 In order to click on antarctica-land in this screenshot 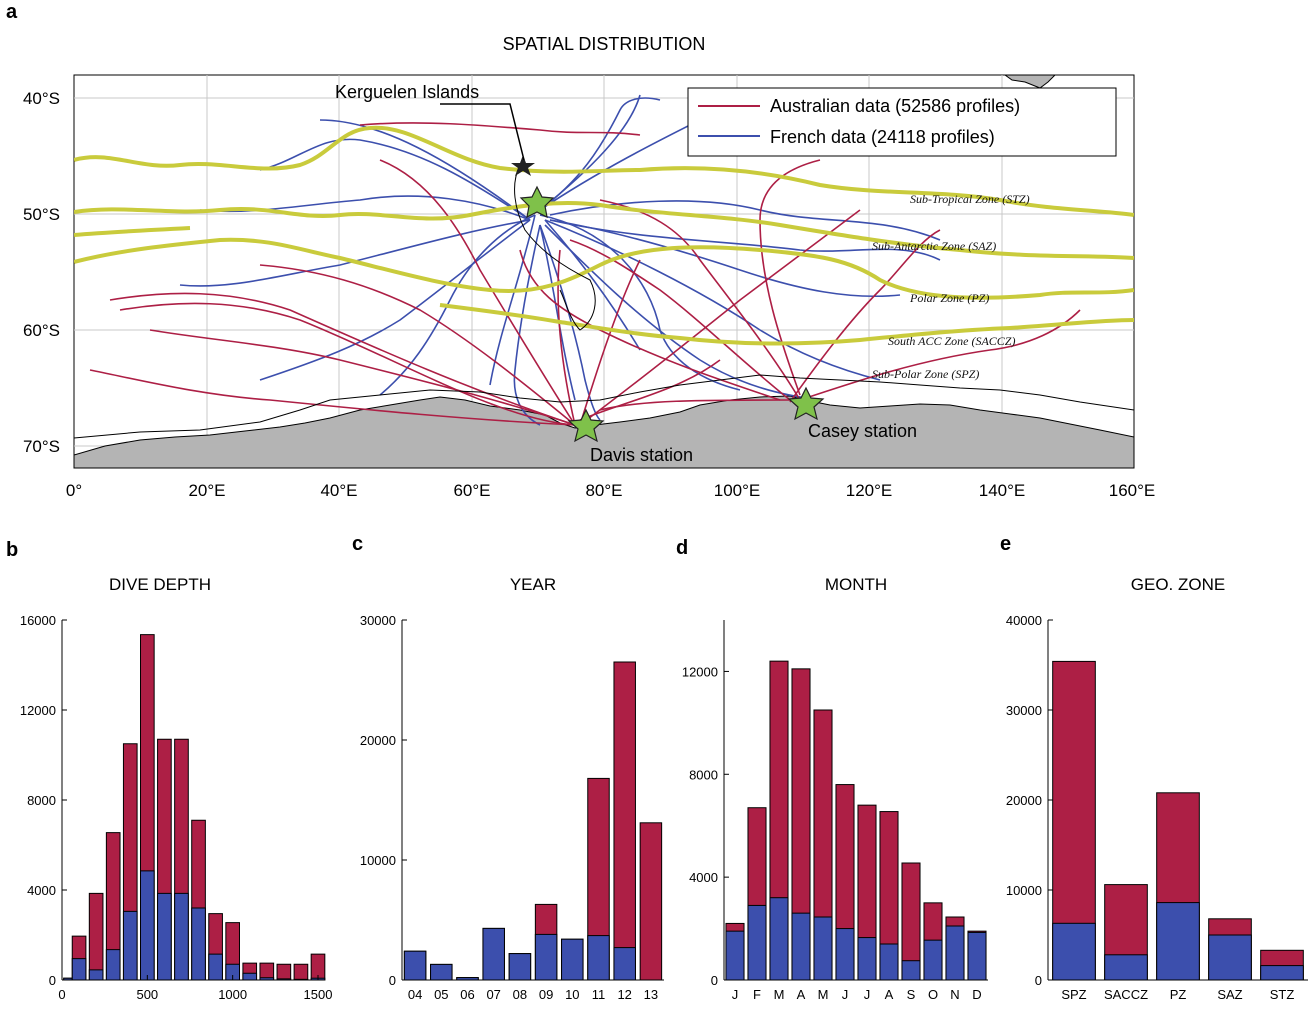, I will do `click(604, 431)`.